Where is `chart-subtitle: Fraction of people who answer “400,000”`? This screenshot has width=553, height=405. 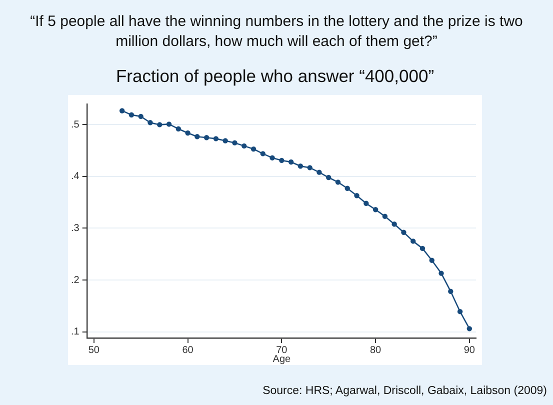
chart-subtitle: Fraction of people who answer “400,000” is located at coordinates (275, 76).